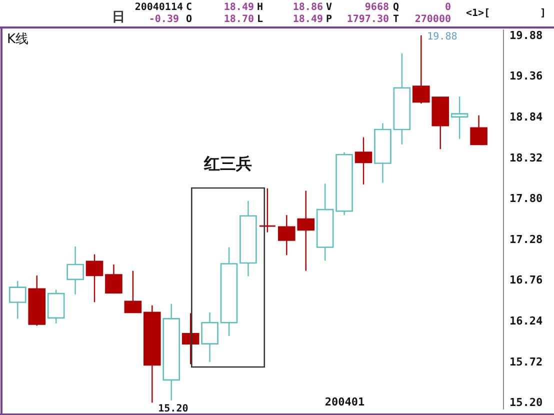 This screenshot has width=554, height=415. I want to click on text: 1797.30, so click(367, 19).